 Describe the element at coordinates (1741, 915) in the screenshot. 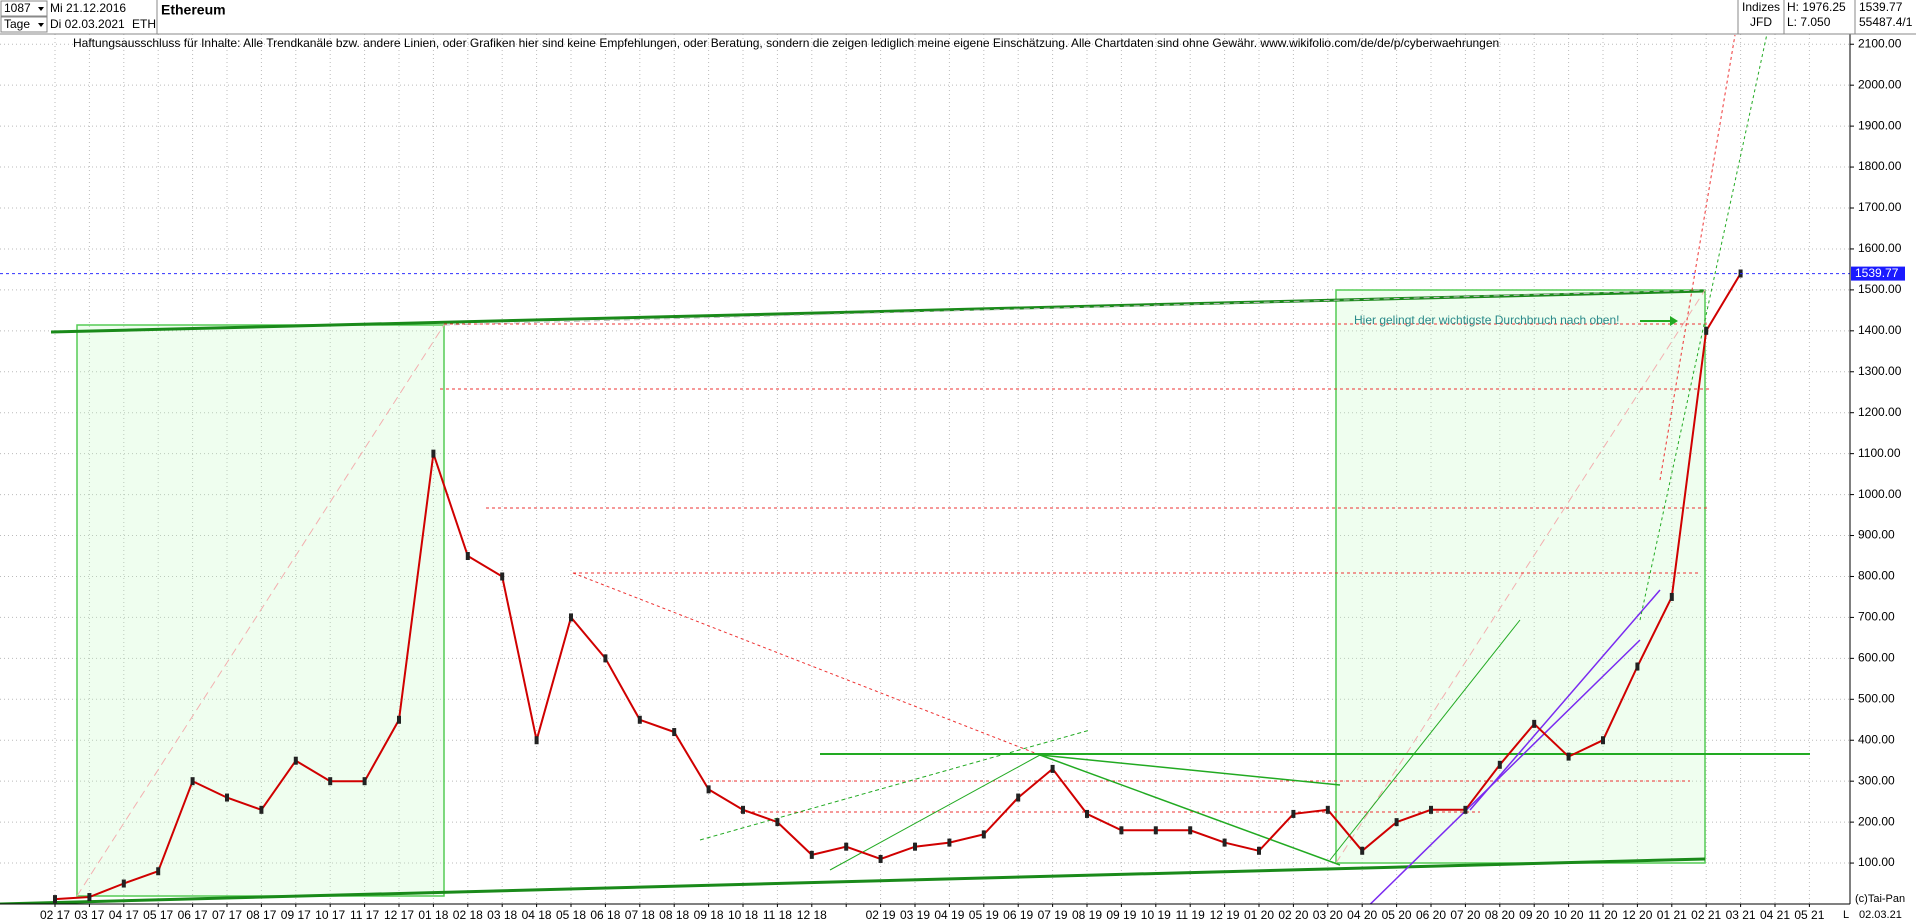

I see `x-tick-label: 03 21` at that location.